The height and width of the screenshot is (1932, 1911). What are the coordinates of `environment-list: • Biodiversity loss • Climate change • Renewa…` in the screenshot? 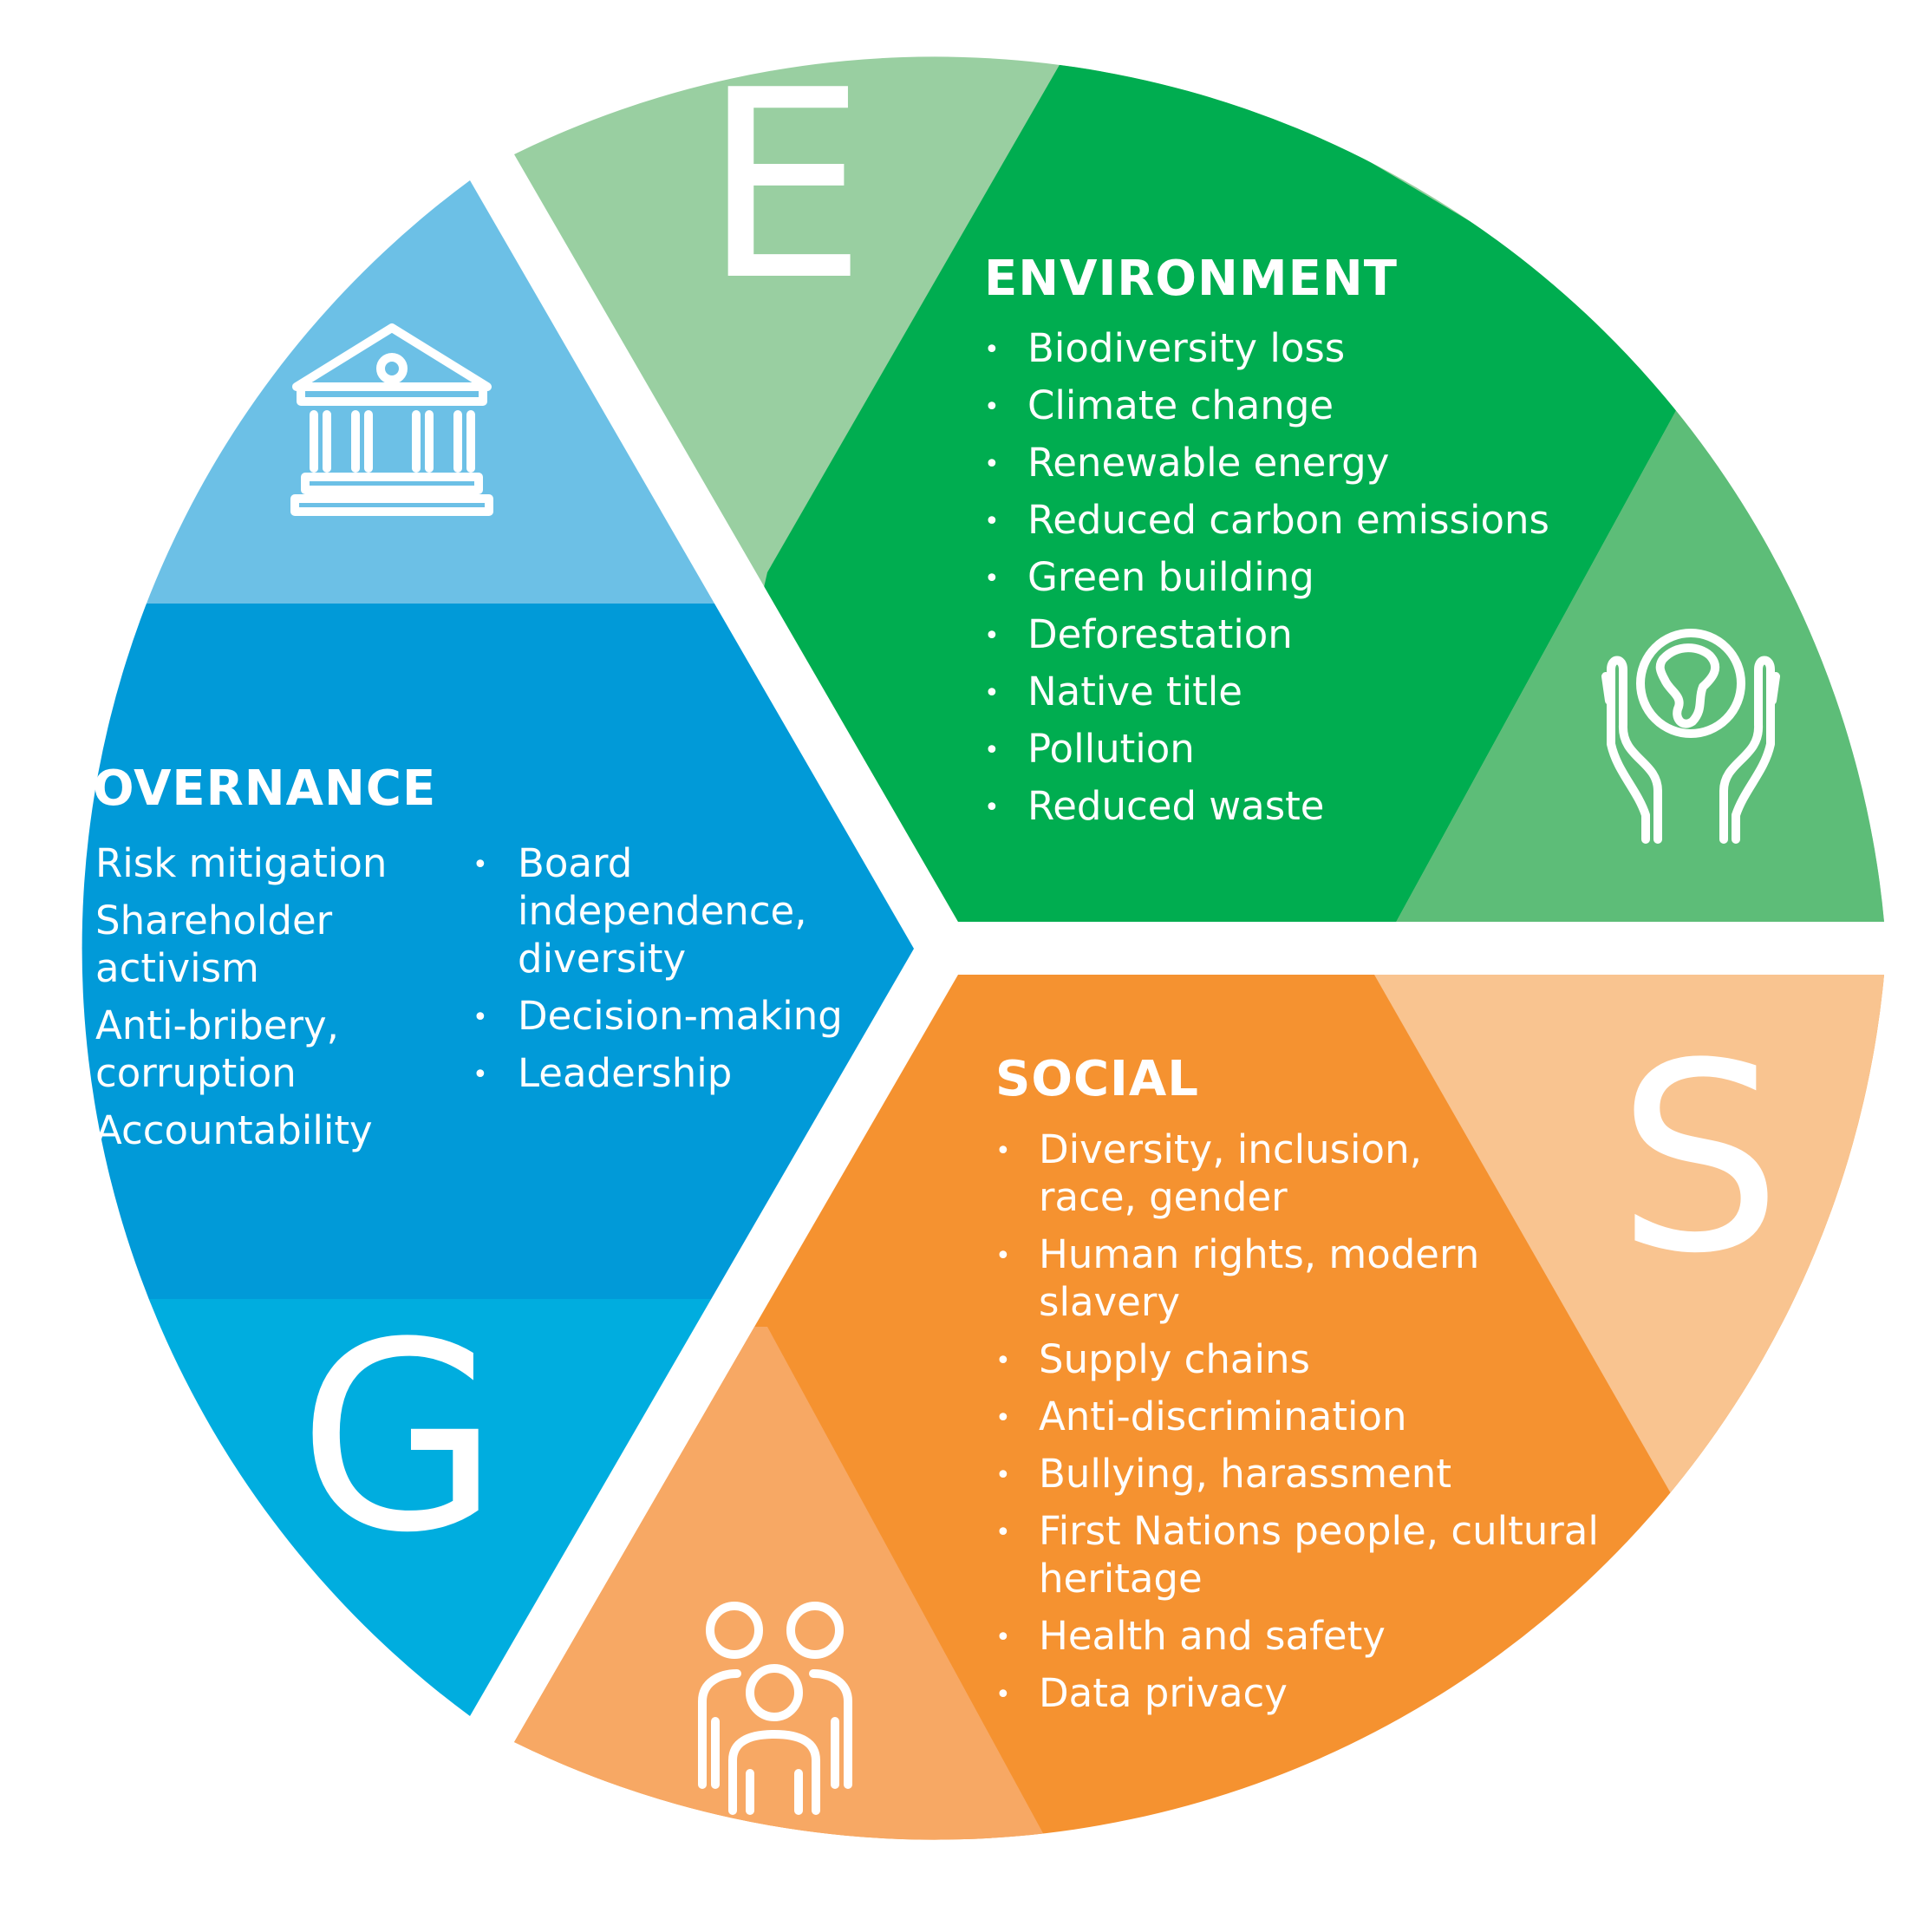 It's located at (1266, 577).